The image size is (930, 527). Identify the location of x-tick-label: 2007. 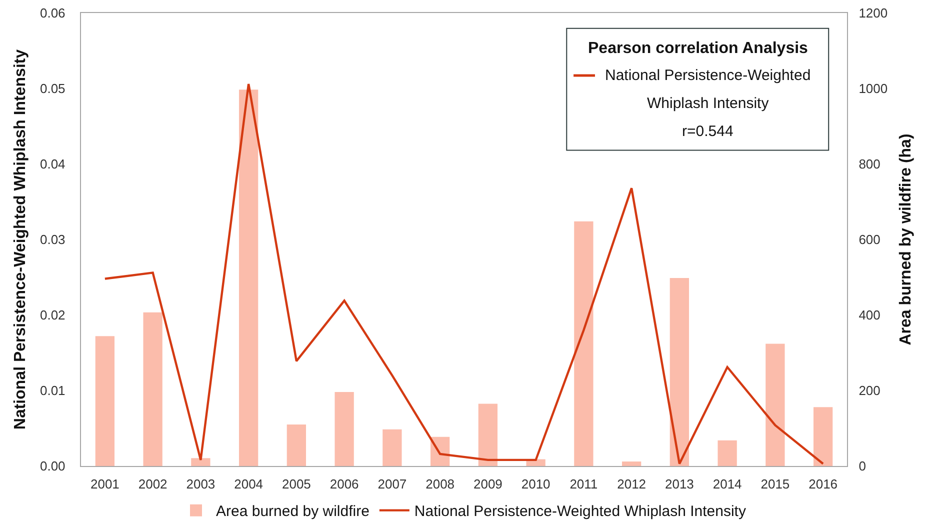
(392, 484).